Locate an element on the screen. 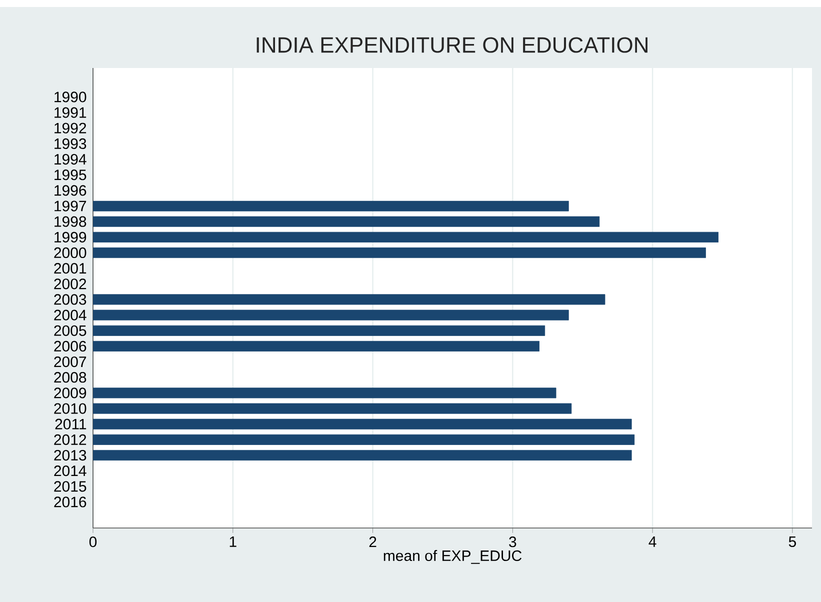  x-tick-label: 0 is located at coordinates (93, 542).